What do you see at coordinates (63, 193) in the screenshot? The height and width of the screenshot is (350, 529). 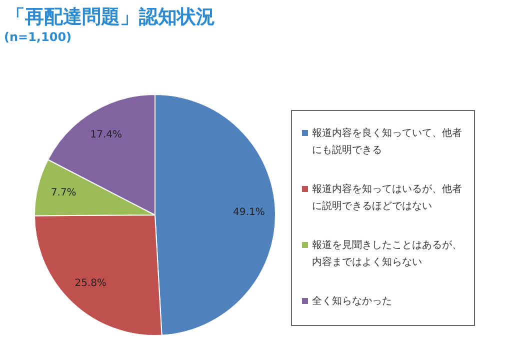 I see `data-label: 7.7%` at bounding box center [63, 193].